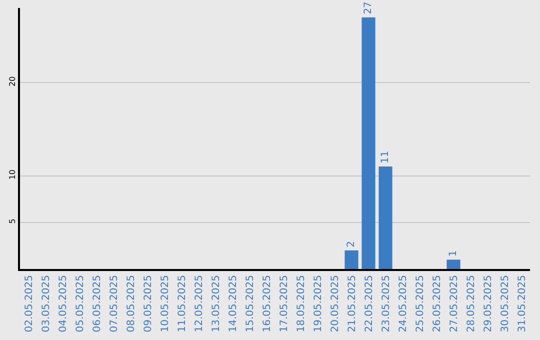 This screenshot has width=540, height=340. What do you see at coordinates (335, 303) in the screenshot?
I see `x-tick-label: 20.05.2025` at bounding box center [335, 303].